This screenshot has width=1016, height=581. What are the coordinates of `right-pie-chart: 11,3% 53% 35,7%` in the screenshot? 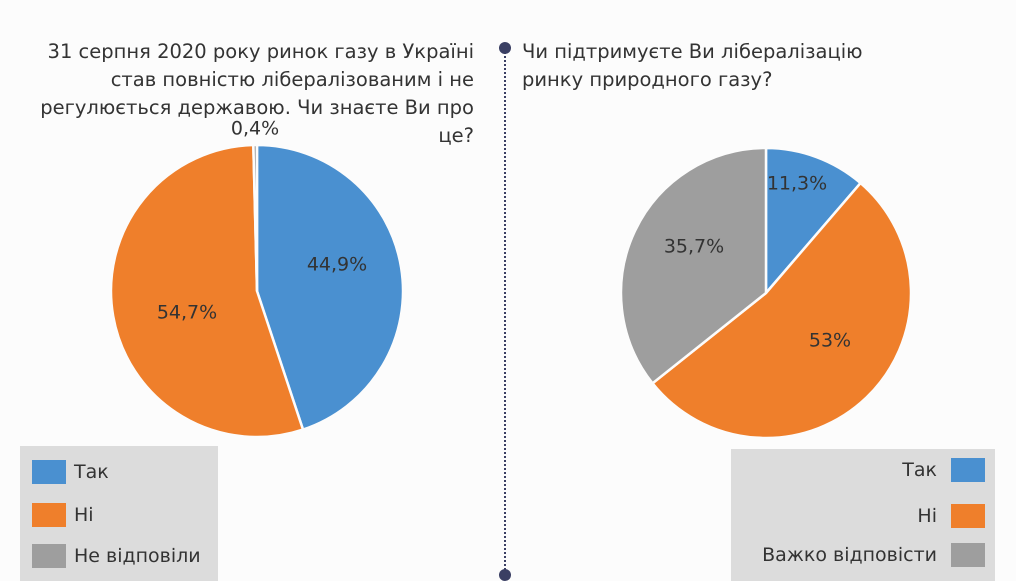 It's located at (766, 293).